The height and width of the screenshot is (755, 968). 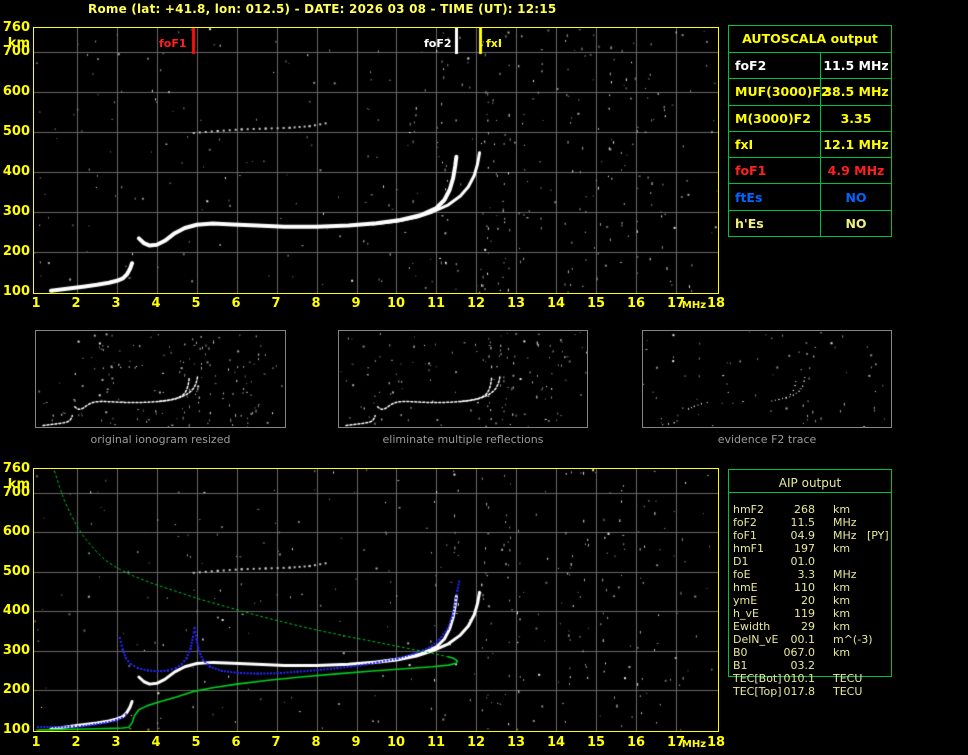 I want to click on table-row: D1 01.0, so click(x=814, y=561).